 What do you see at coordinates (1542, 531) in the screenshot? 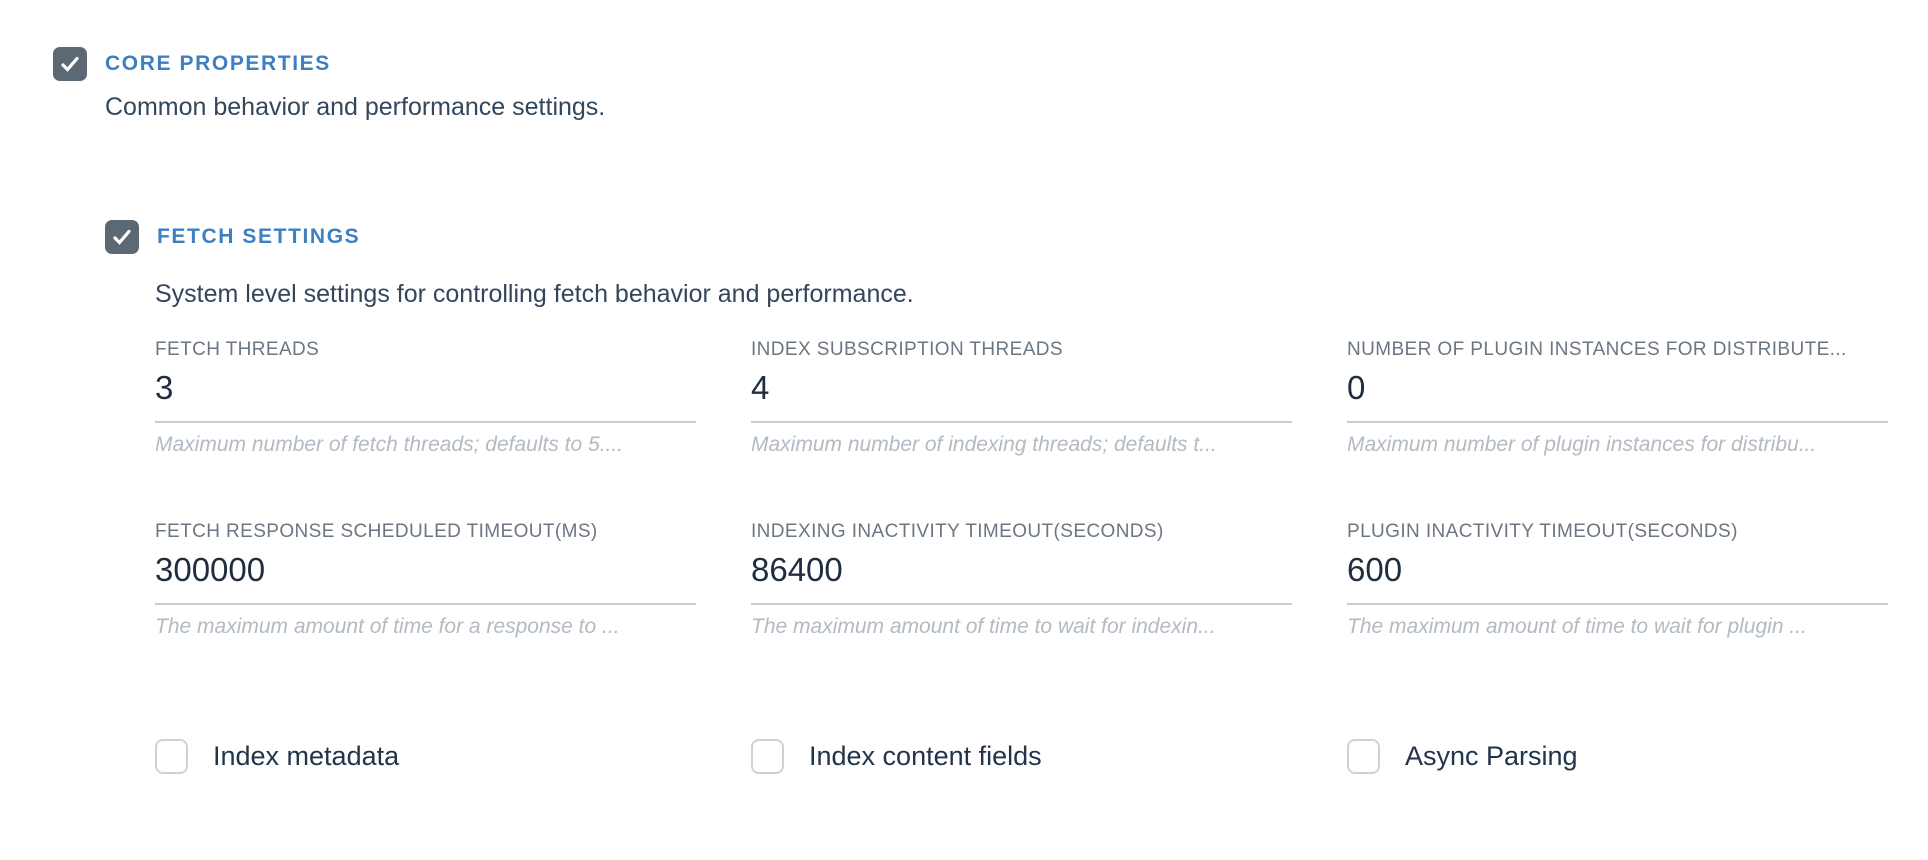
I see `field-label: PLUGIN INACTIVITY TIMEOUT(SECONDS)` at bounding box center [1542, 531].